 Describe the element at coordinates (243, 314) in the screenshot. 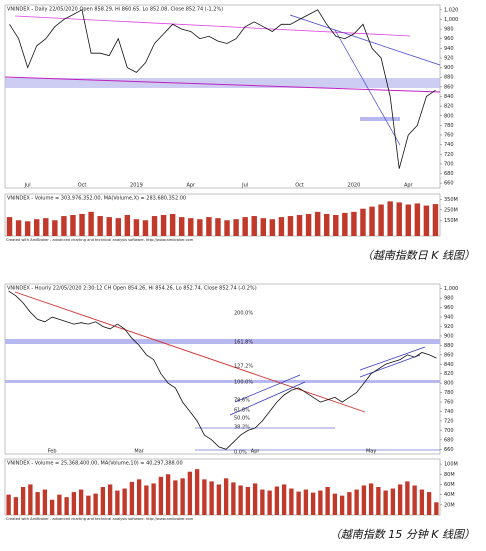

I see `fib-label: 200.0%` at that location.